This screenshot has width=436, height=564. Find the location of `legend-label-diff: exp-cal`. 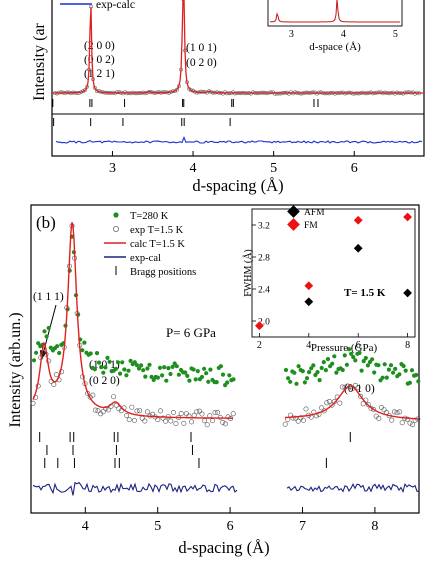

legend-label-diff: exp-cal is located at coordinates (145, 258).